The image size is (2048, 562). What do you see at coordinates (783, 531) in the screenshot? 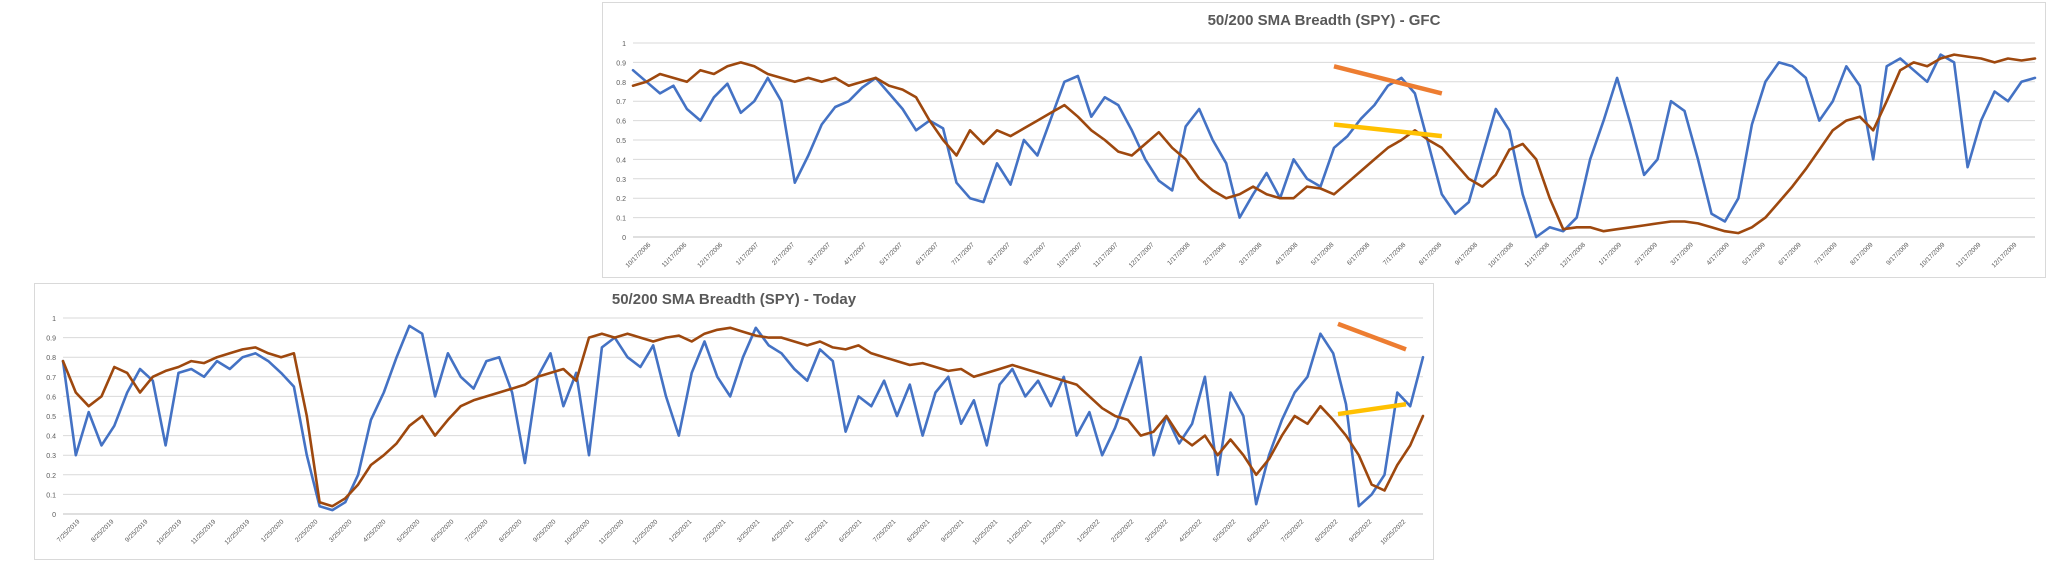
I see `x-tick-label: 4/25/2021` at bounding box center [783, 531].